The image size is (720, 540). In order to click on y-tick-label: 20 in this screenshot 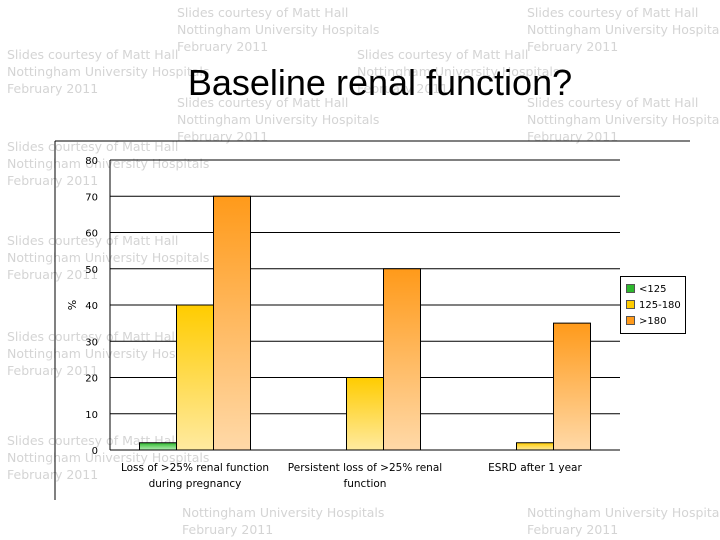, I will do `click(91, 379)`.